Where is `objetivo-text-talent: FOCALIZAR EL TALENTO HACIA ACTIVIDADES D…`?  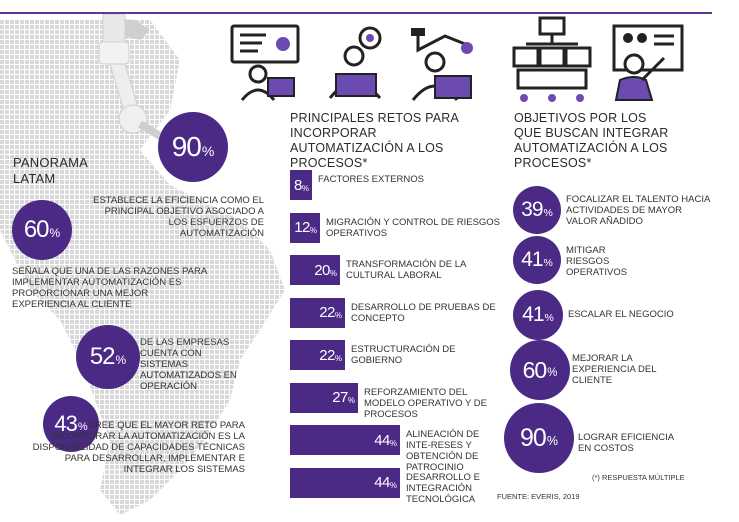
objetivo-text-talent: FOCALIZAR EL TALENTO HACIA ACTIVIDADES D… is located at coordinates (638, 210).